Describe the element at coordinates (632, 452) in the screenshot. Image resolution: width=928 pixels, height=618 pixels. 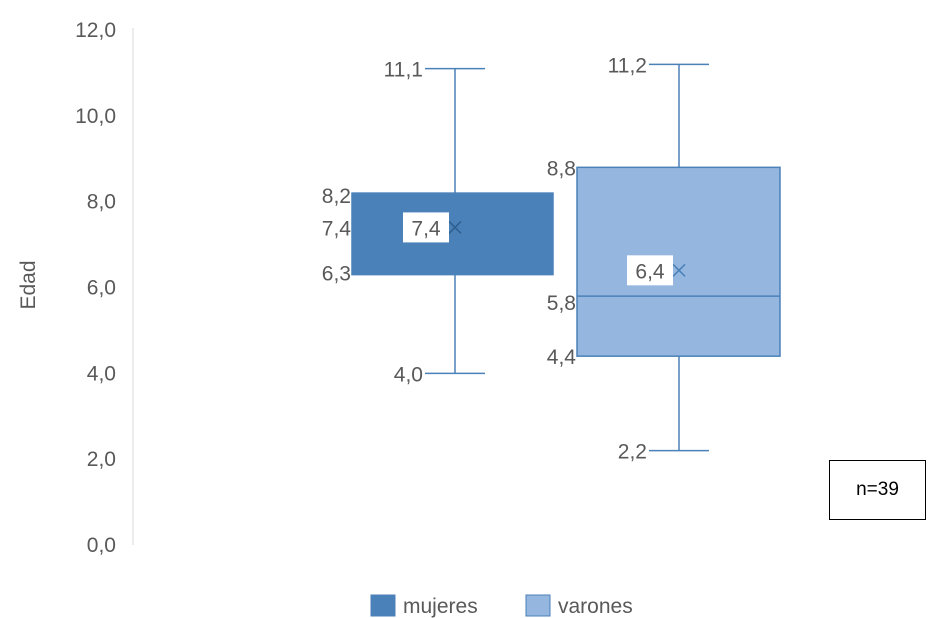
I see `min-label: 2,2` at that location.